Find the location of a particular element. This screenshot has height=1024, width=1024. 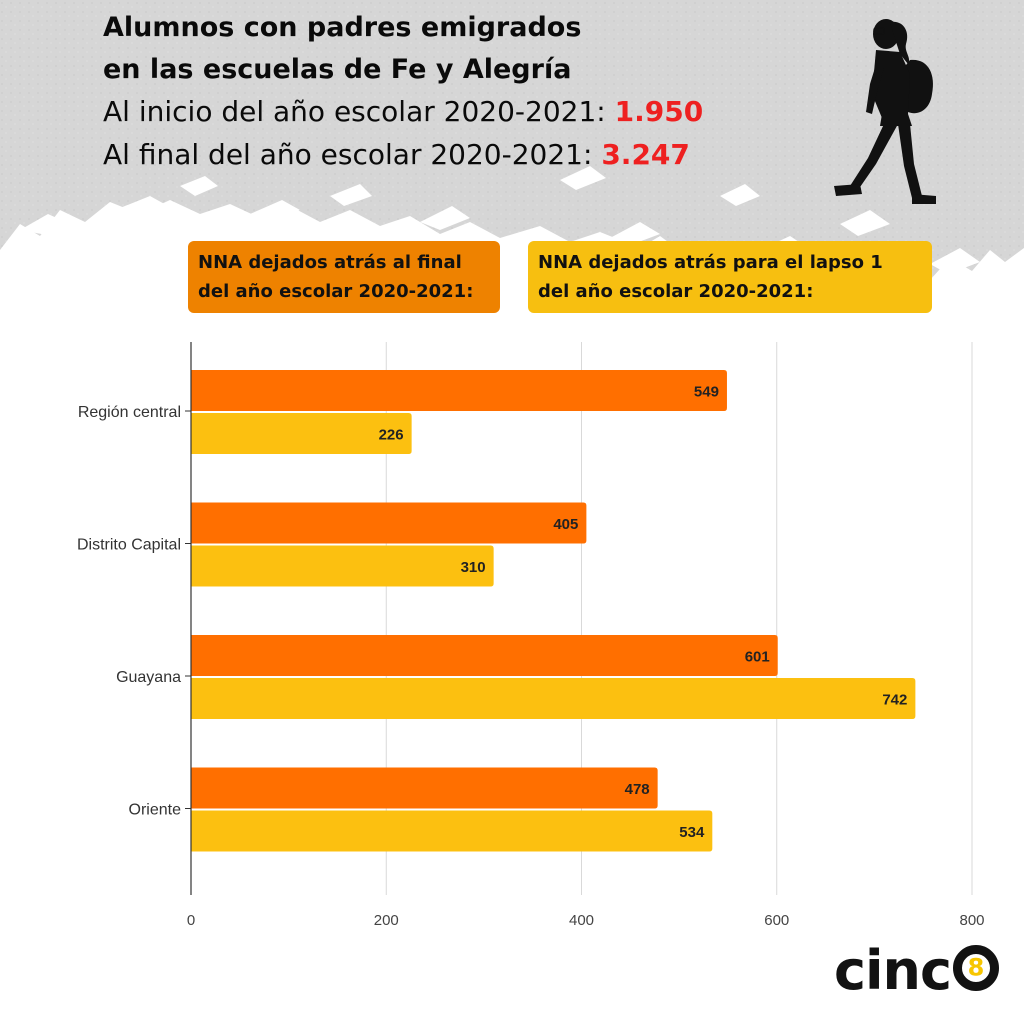

start-year-label: Al inicio del año escolar 2020-2021: is located at coordinates (354, 111).